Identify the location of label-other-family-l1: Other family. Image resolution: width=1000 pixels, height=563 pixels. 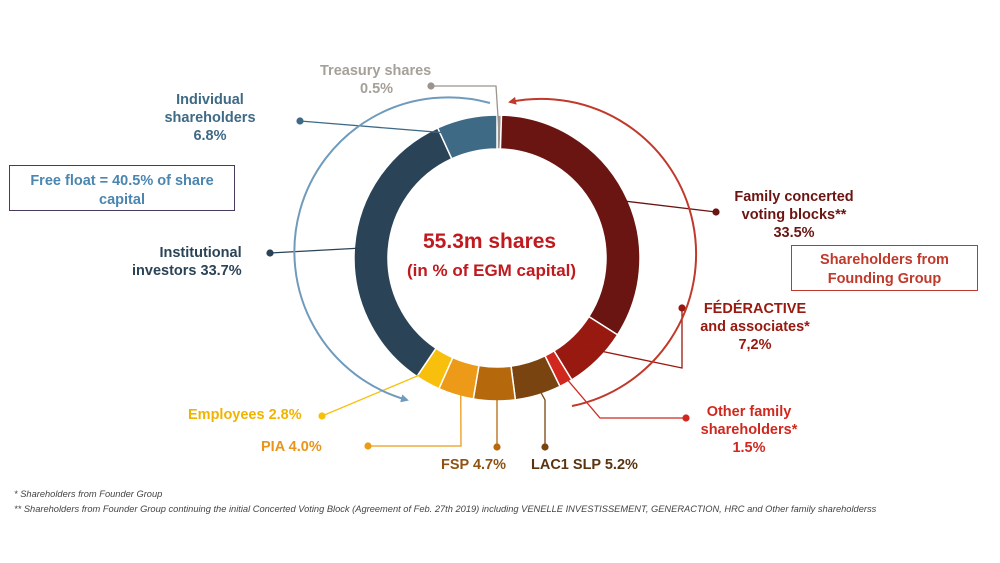
(749, 412).